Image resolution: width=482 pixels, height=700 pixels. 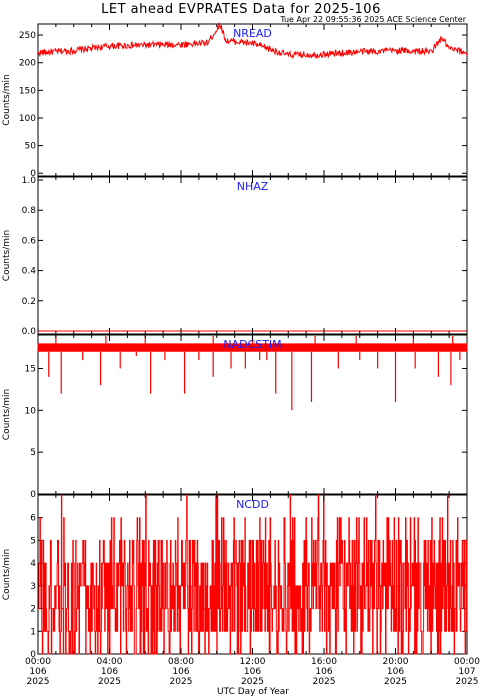 What do you see at coordinates (29, 272) in the screenshot?
I see `y-tick-label: 0.4` at bounding box center [29, 272].